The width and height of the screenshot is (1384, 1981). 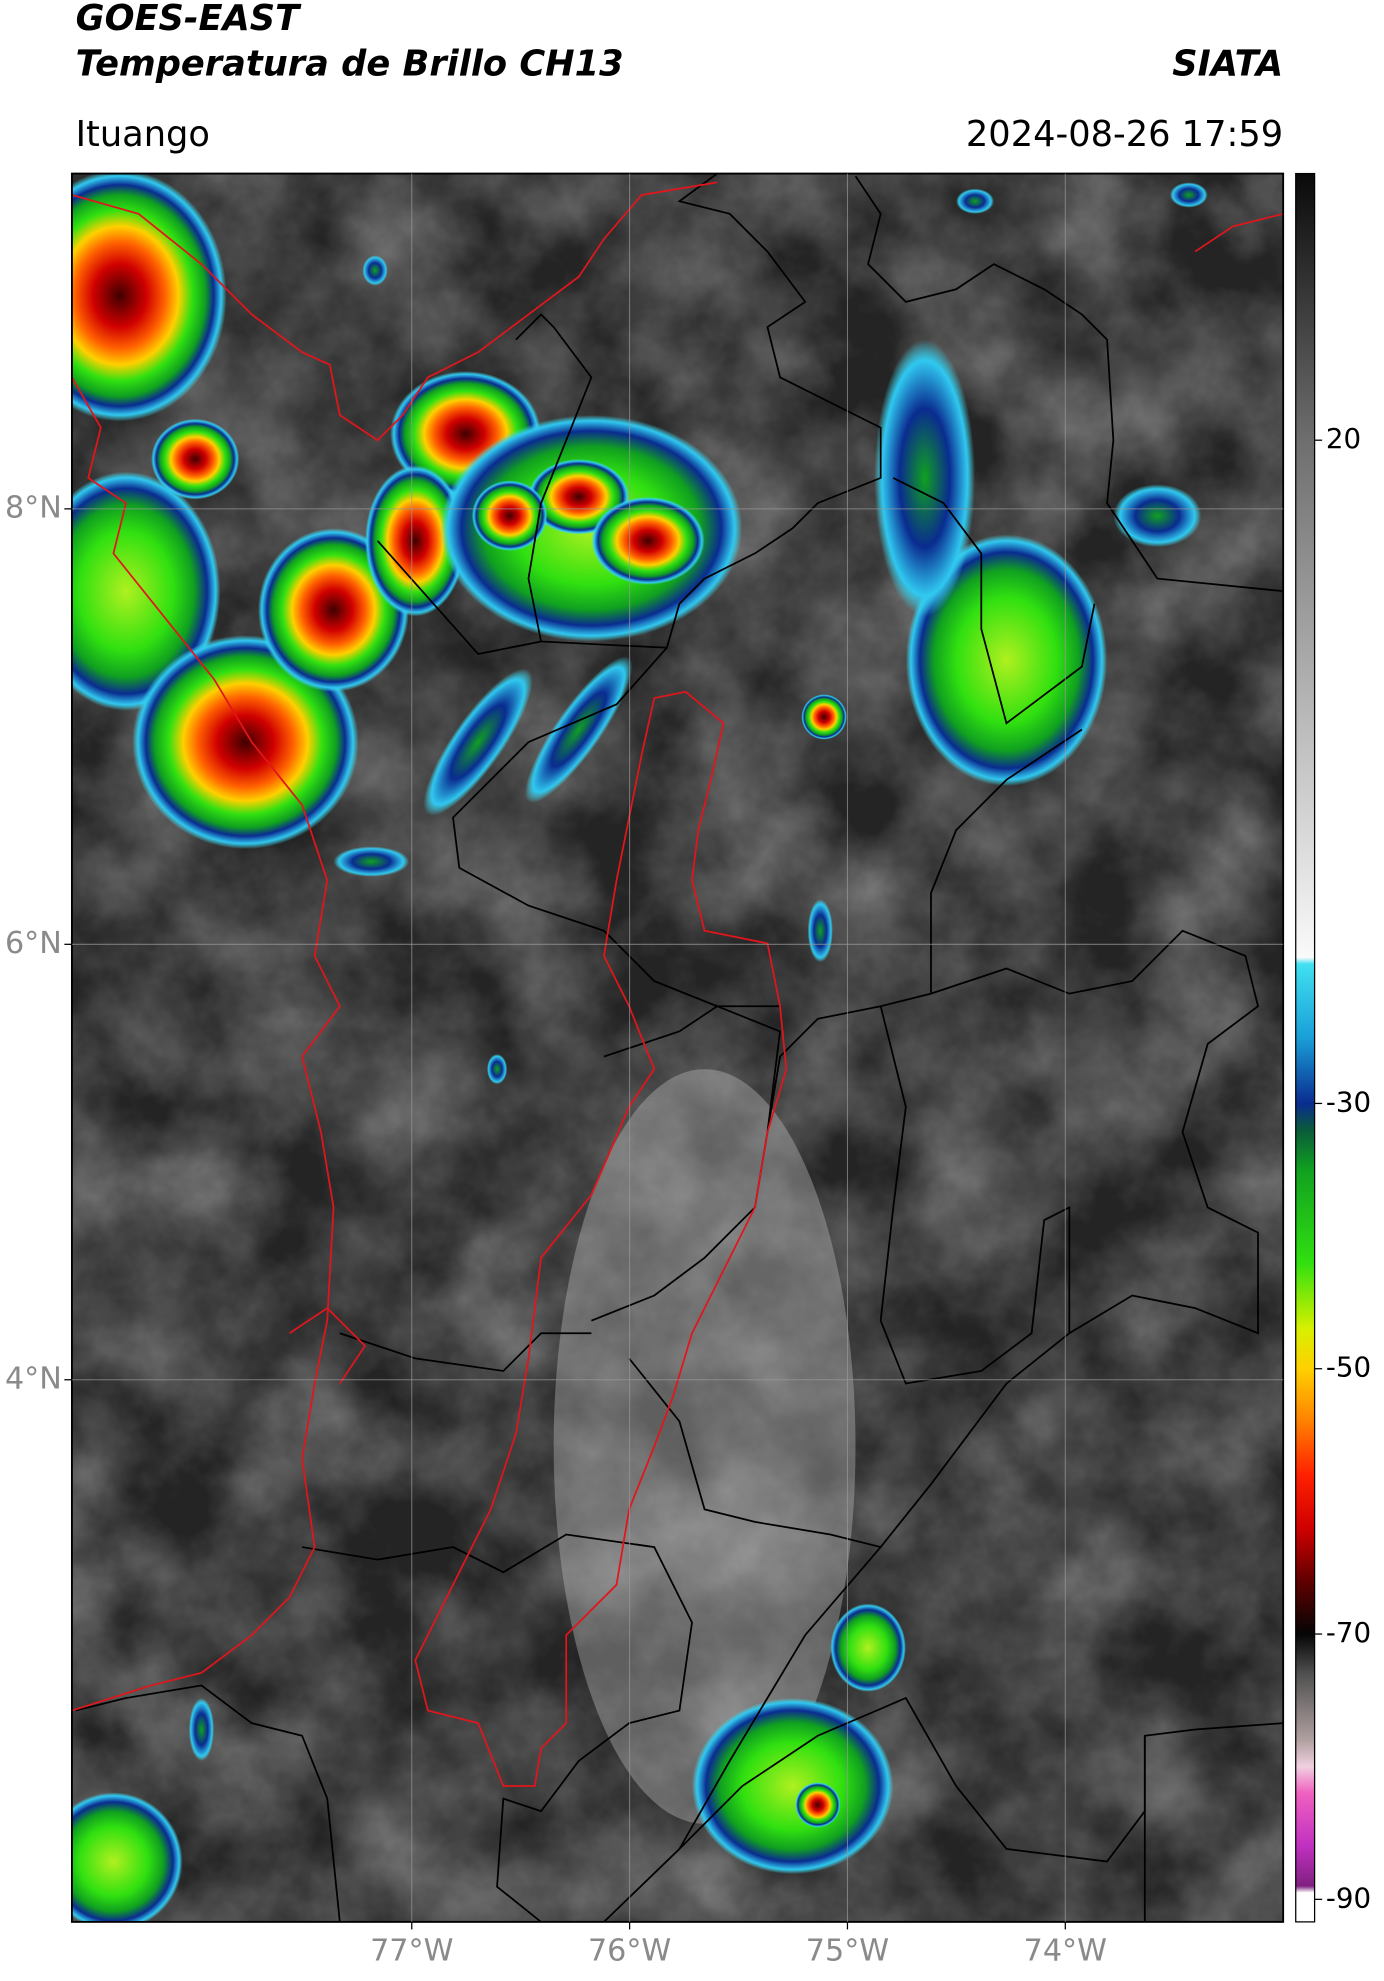 I want to click on x-tick-label: 76°W, so click(x=629, y=1951).